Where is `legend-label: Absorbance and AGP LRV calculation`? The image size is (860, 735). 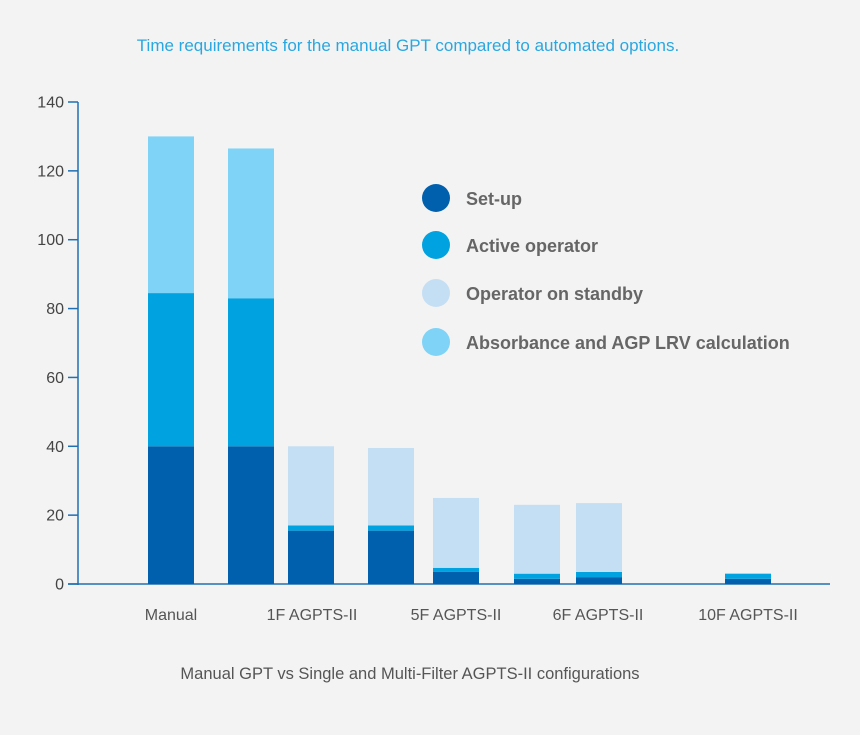 legend-label: Absorbance and AGP LRV calculation is located at coordinates (628, 343).